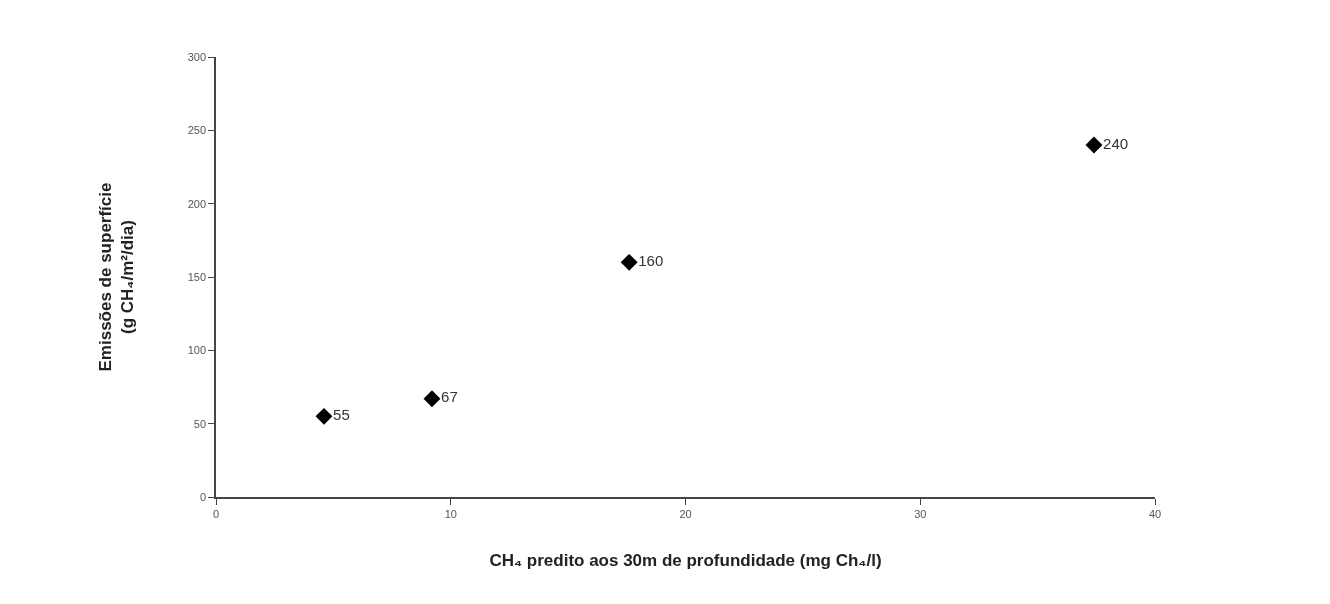  What do you see at coordinates (197, 203) in the screenshot?
I see `y-tick-label: 200` at bounding box center [197, 203].